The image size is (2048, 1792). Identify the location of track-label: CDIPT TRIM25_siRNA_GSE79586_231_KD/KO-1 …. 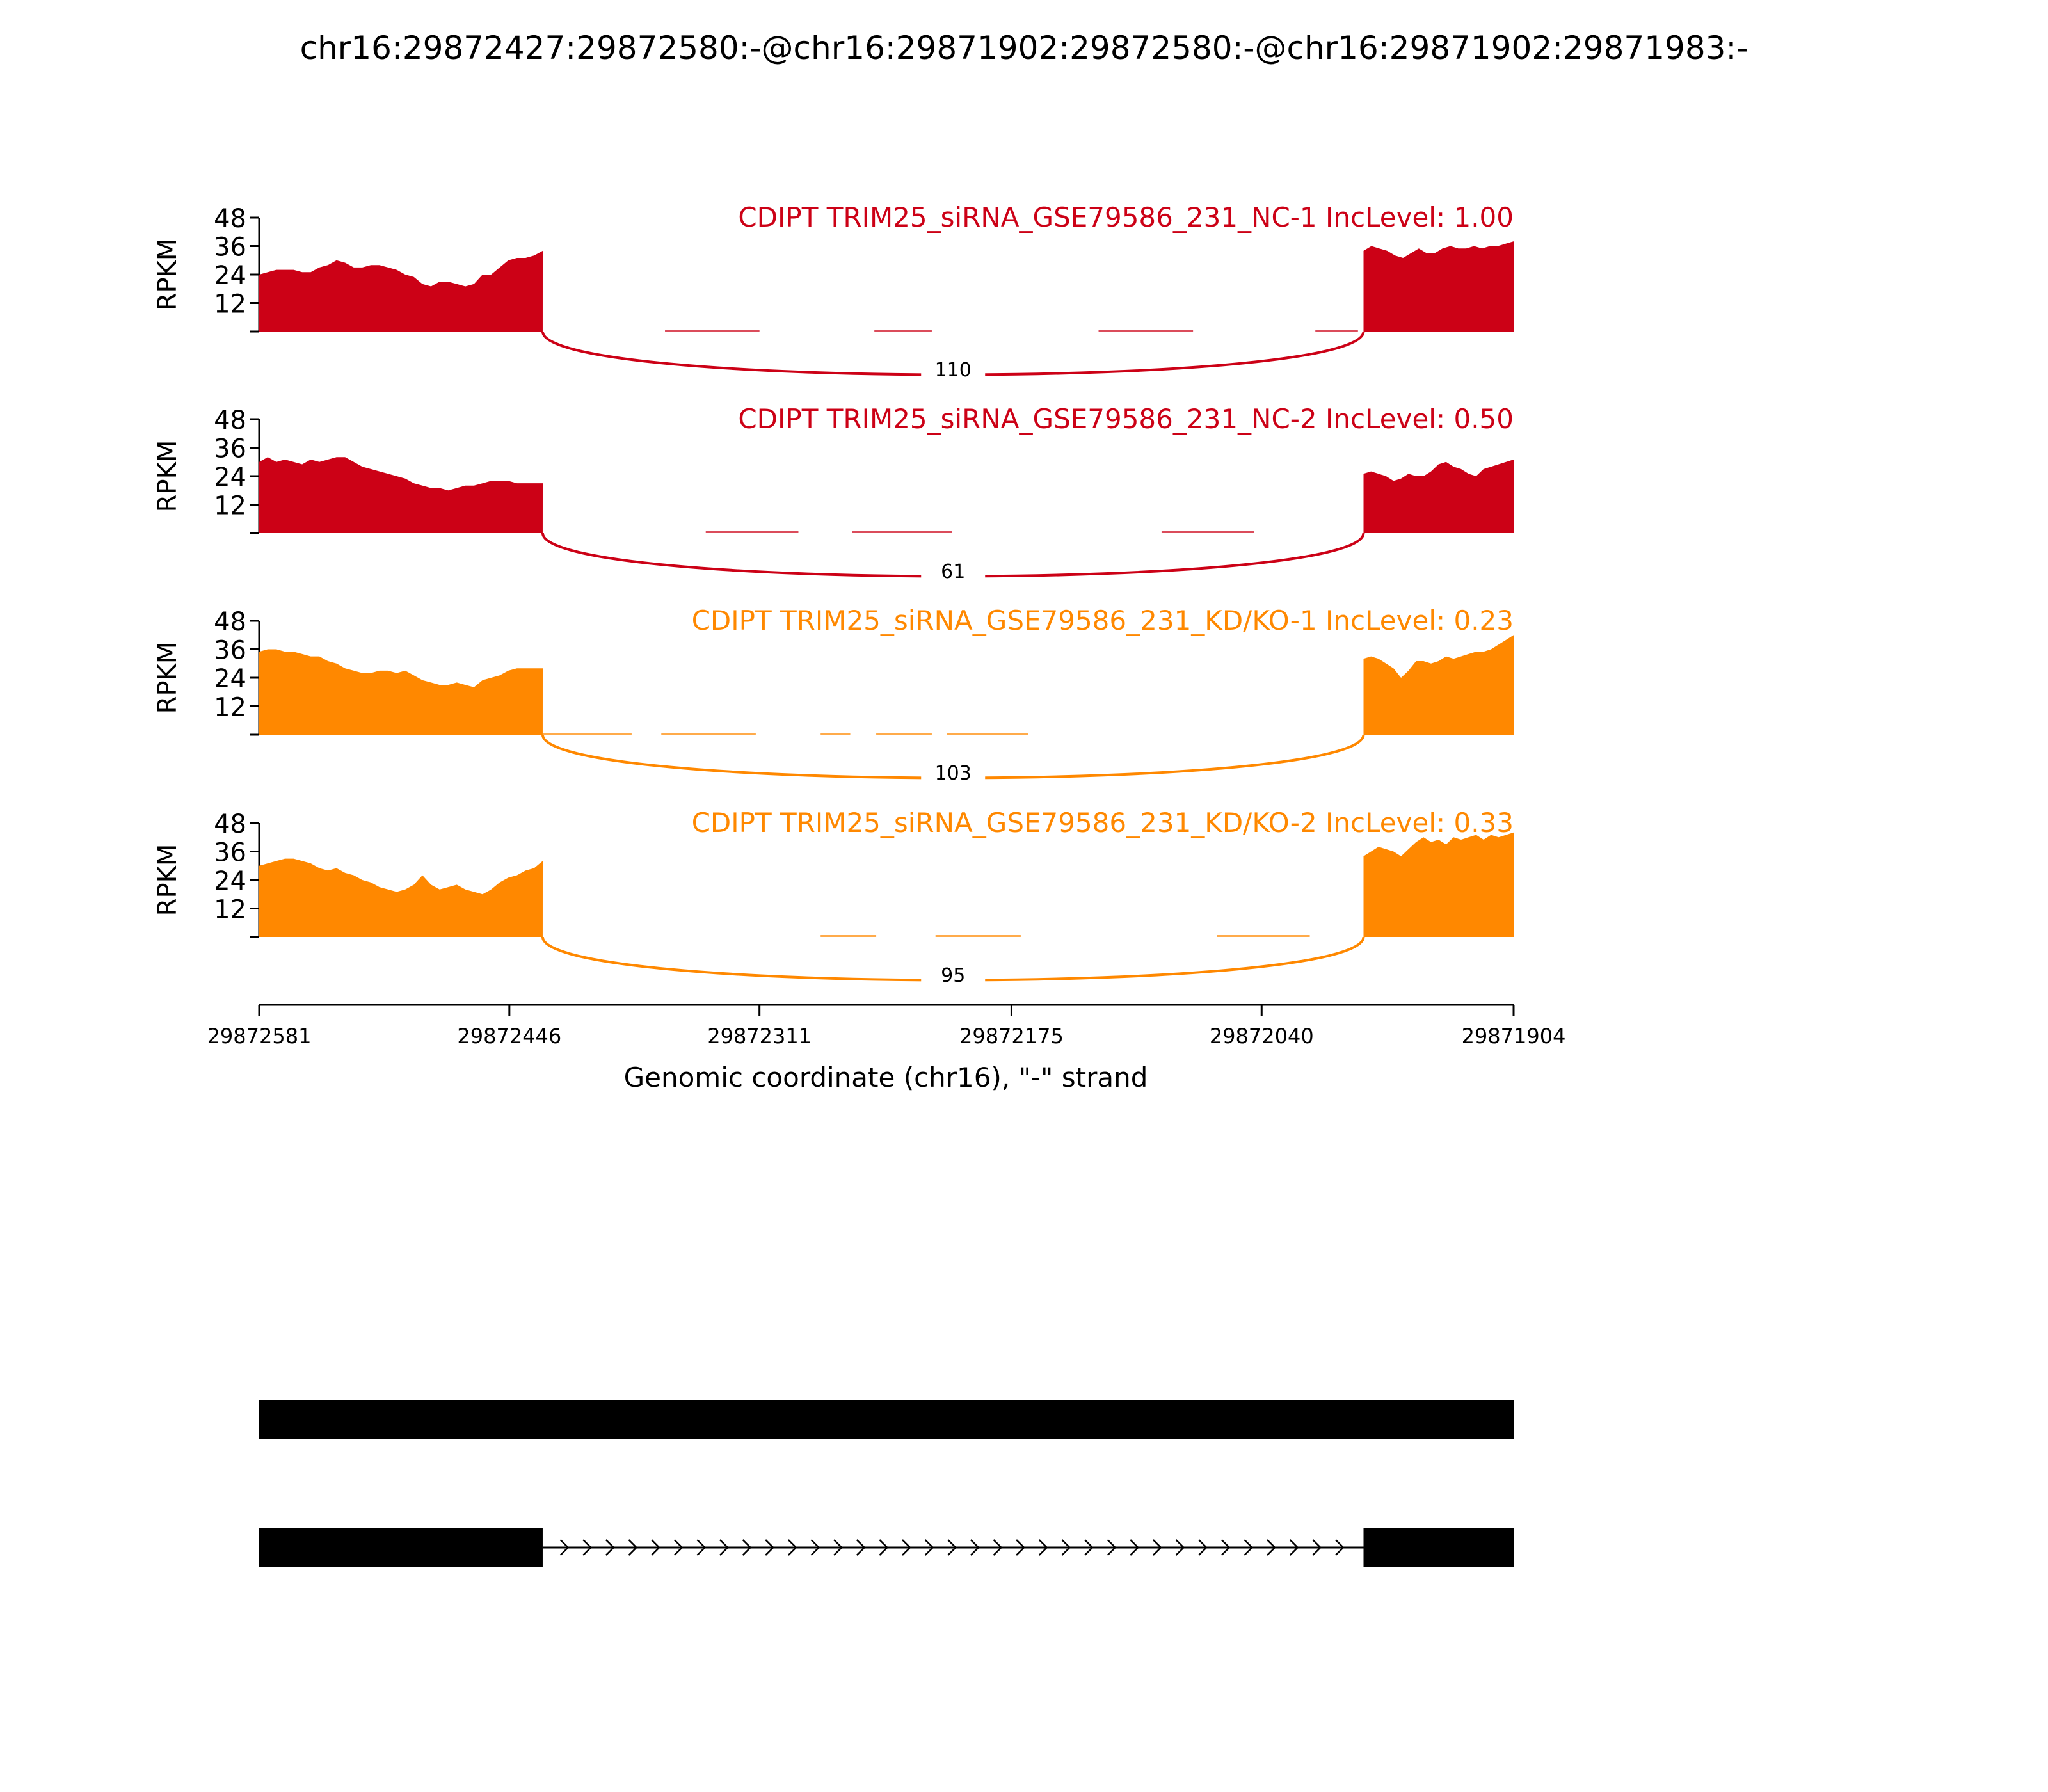
(1103, 620).